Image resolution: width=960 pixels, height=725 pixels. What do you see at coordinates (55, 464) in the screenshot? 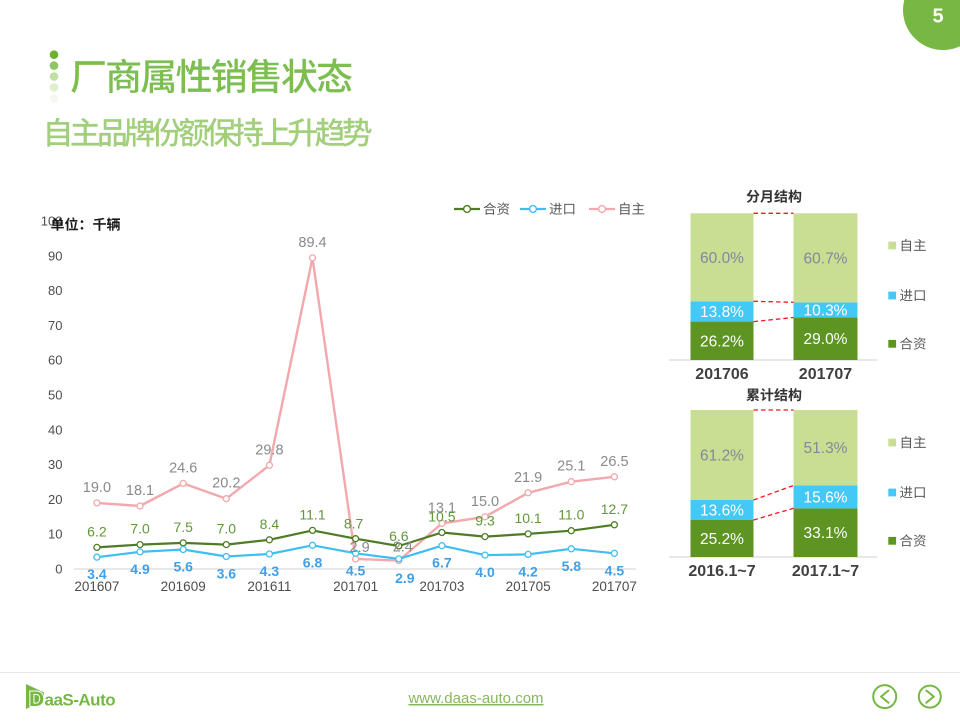
I see `svg-text: 30` at bounding box center [55, 464].